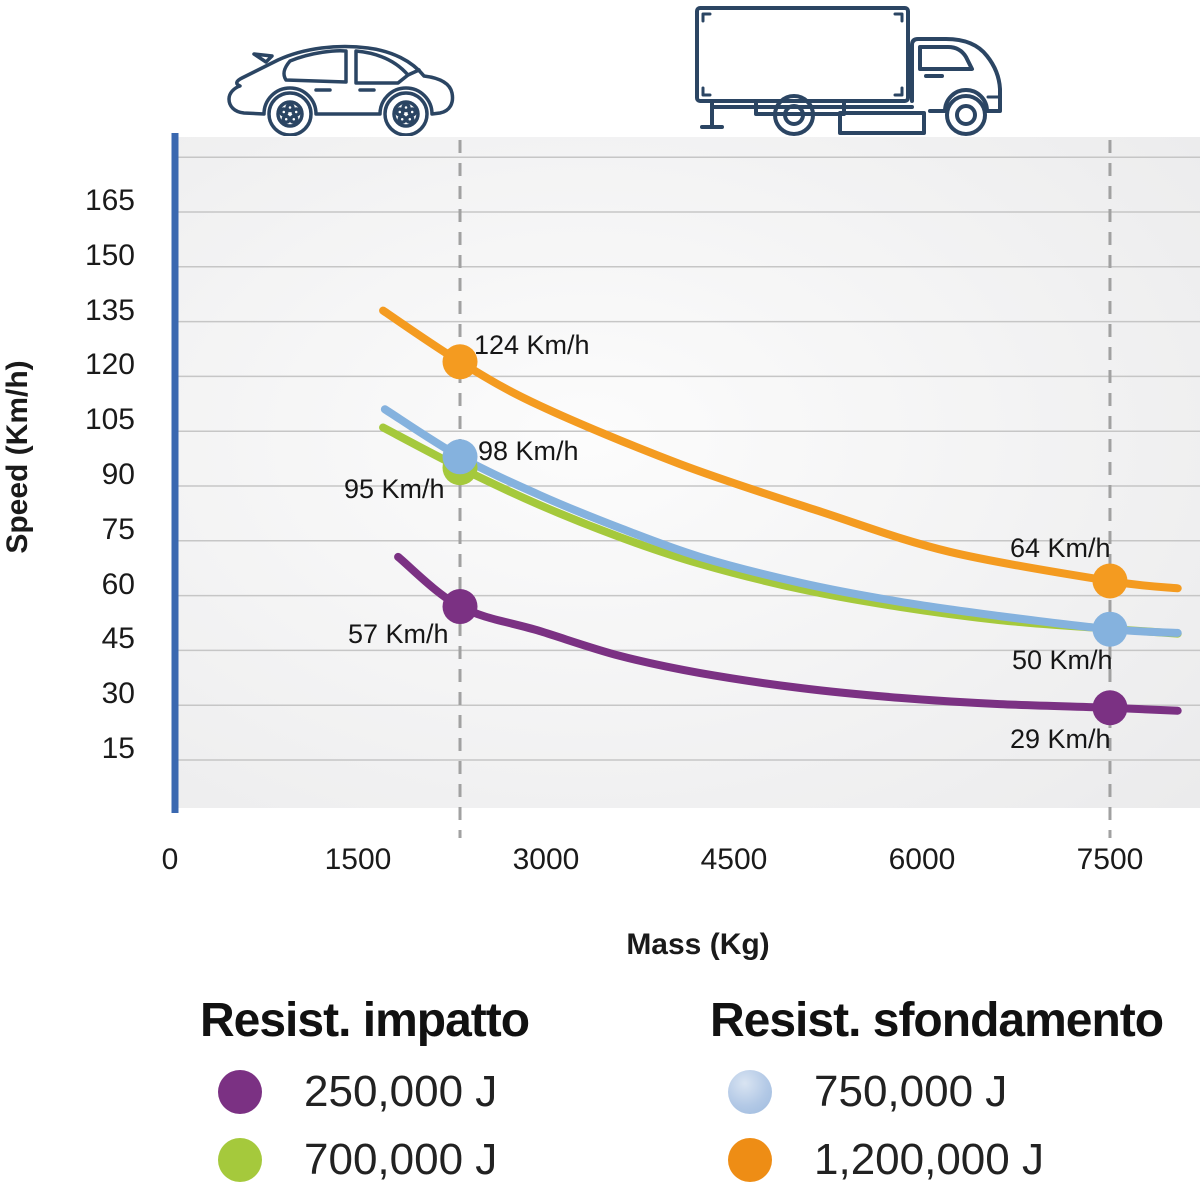  Describe the element at coordinates (118, 584) in the screenshot. I see `y-tick-label: 60` at that location.